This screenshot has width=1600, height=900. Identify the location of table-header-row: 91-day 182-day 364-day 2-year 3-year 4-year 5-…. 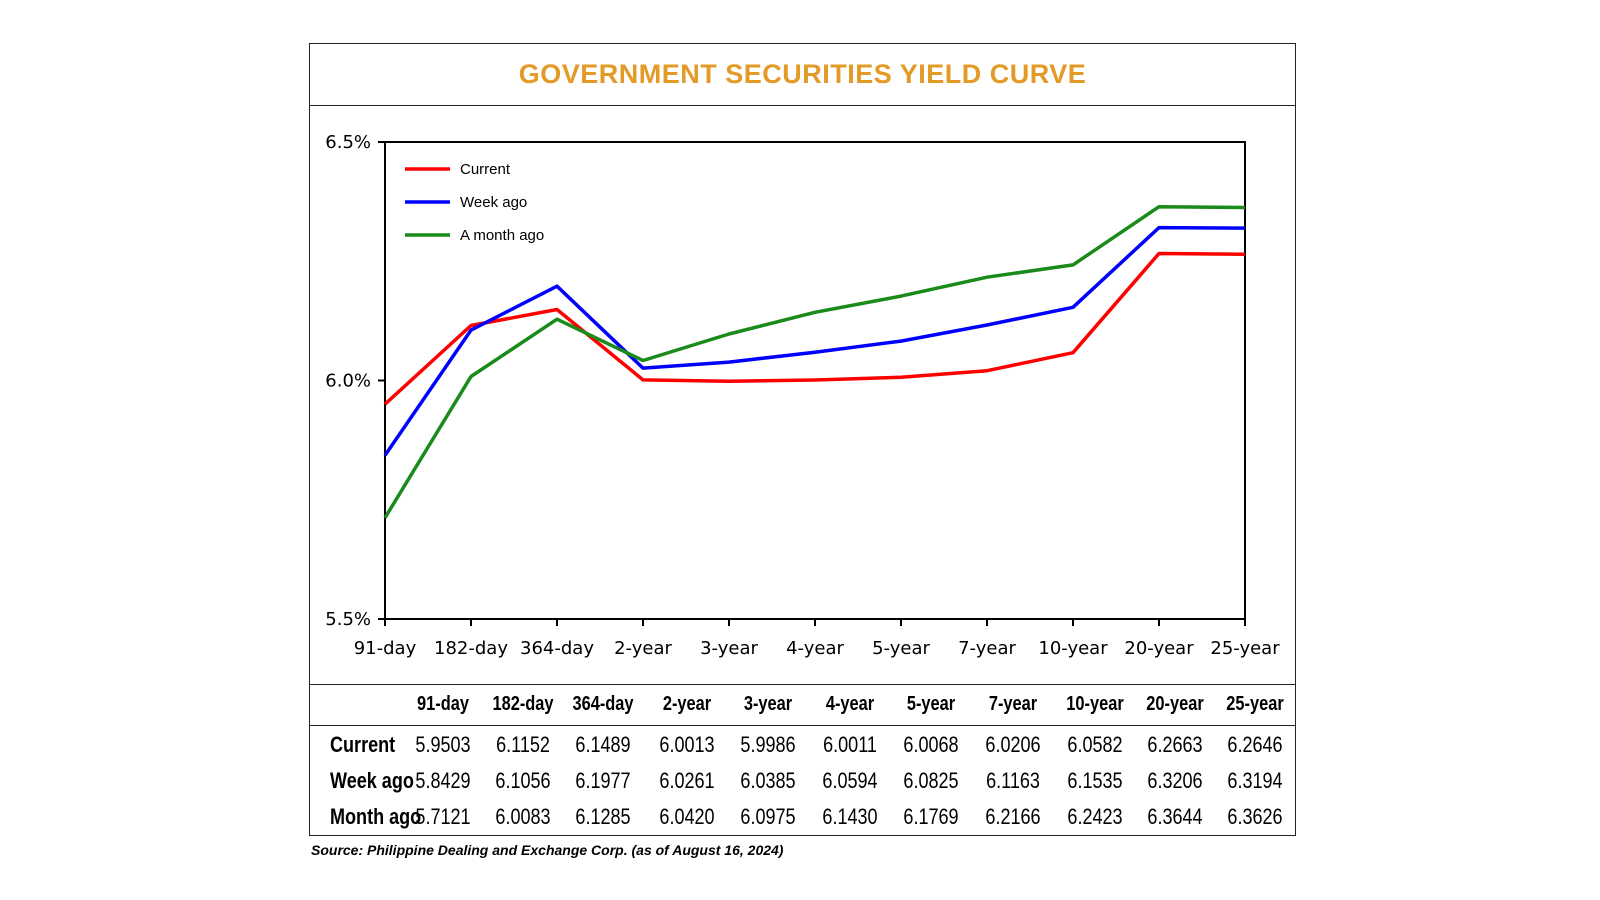
(802, 705).